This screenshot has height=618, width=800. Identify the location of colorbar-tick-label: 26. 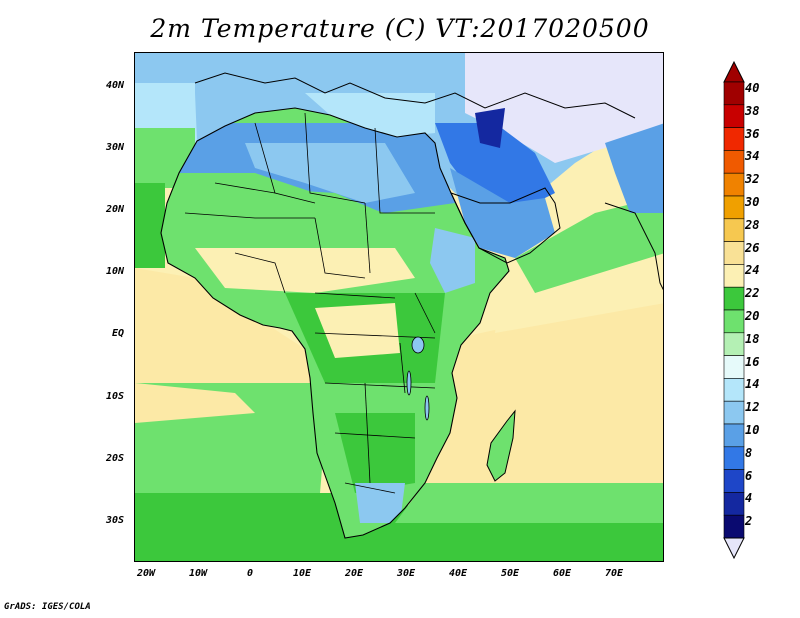
(752, 247).